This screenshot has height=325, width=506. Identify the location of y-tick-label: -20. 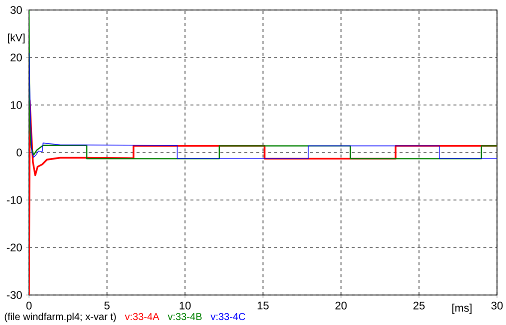
(14, 248).